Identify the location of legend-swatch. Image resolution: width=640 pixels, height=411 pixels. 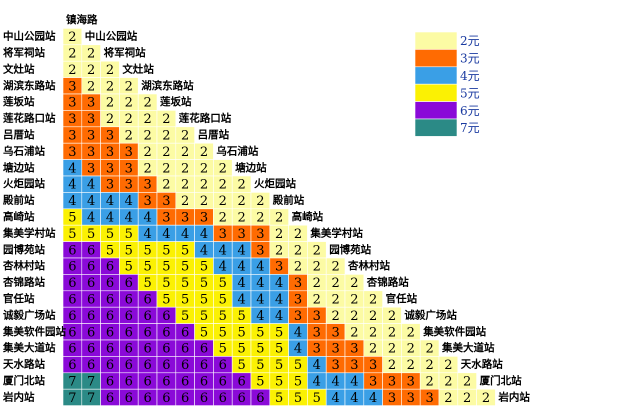
(436, 92).